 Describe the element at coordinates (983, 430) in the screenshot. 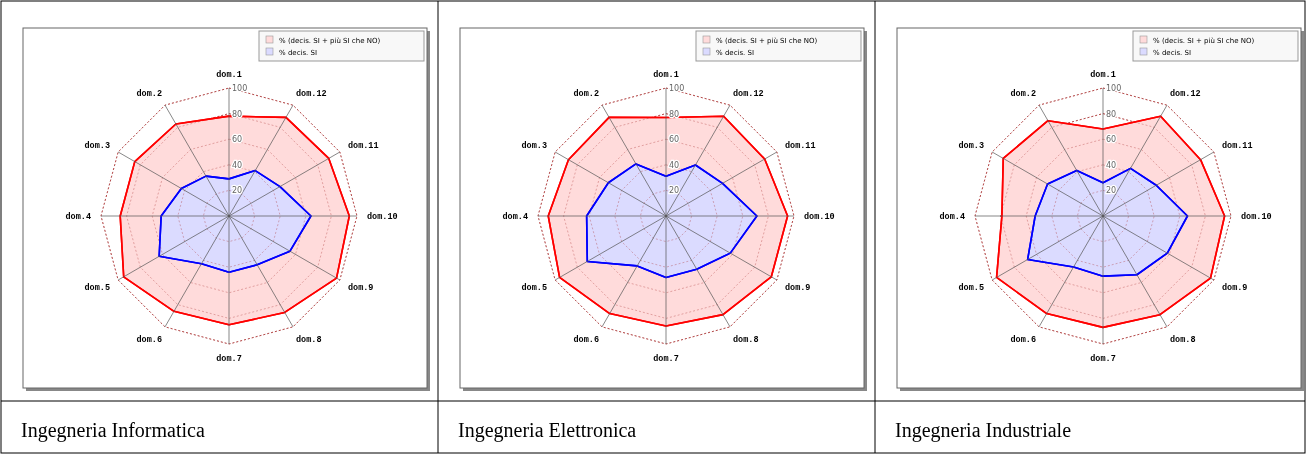

I see `text: Ingegneria Industriale` at that location.